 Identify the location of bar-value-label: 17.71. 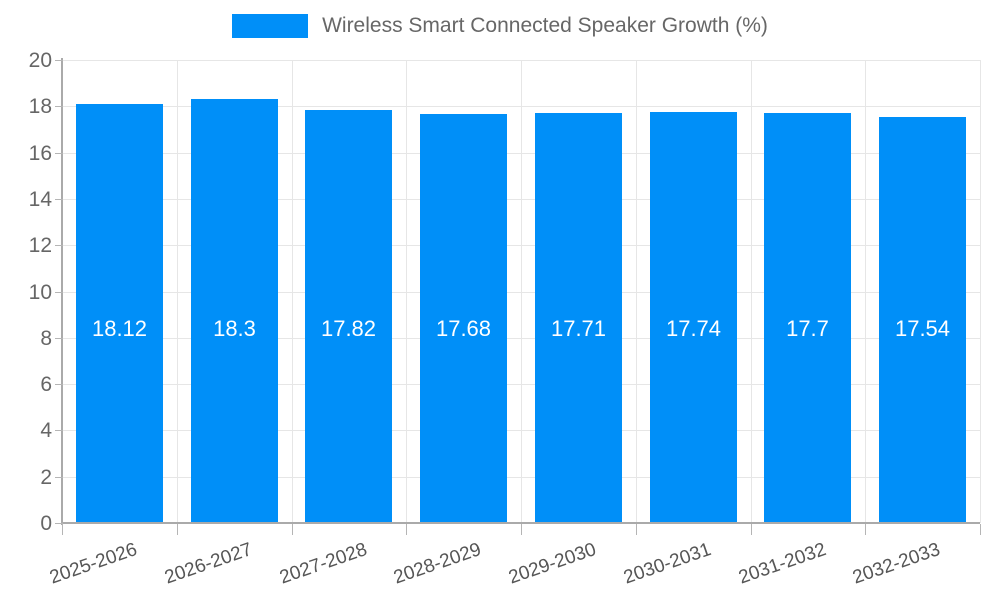
(578, 328).